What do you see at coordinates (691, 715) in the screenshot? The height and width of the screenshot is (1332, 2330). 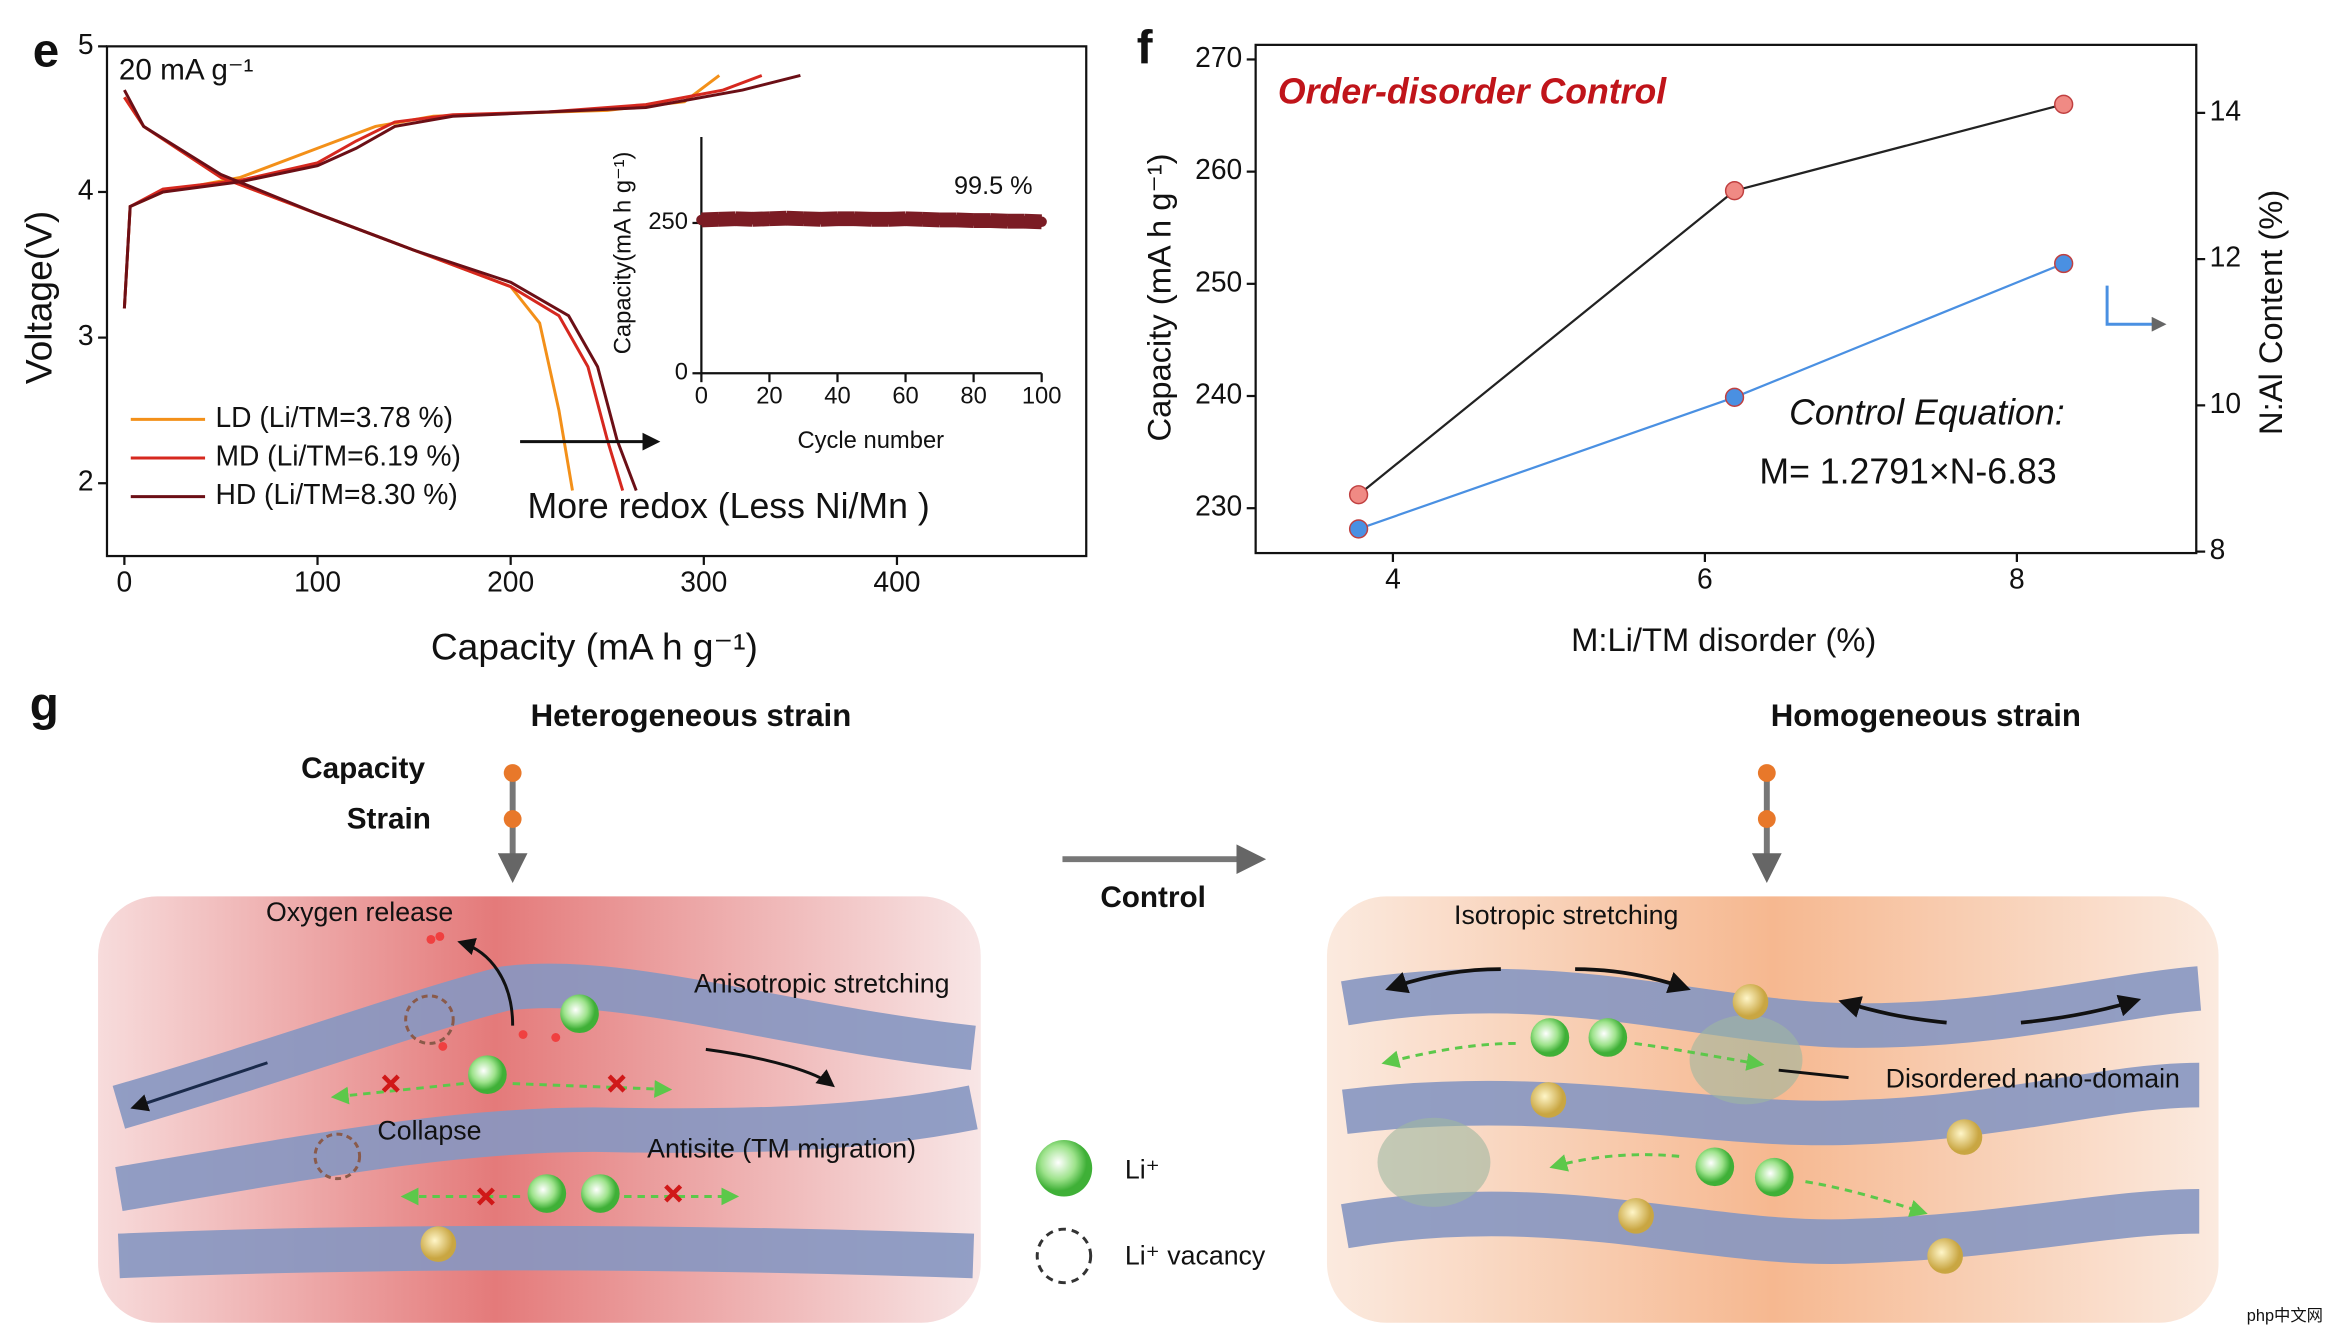 I see `title: Heterogeneous strain` at bounding box center [691, 715].